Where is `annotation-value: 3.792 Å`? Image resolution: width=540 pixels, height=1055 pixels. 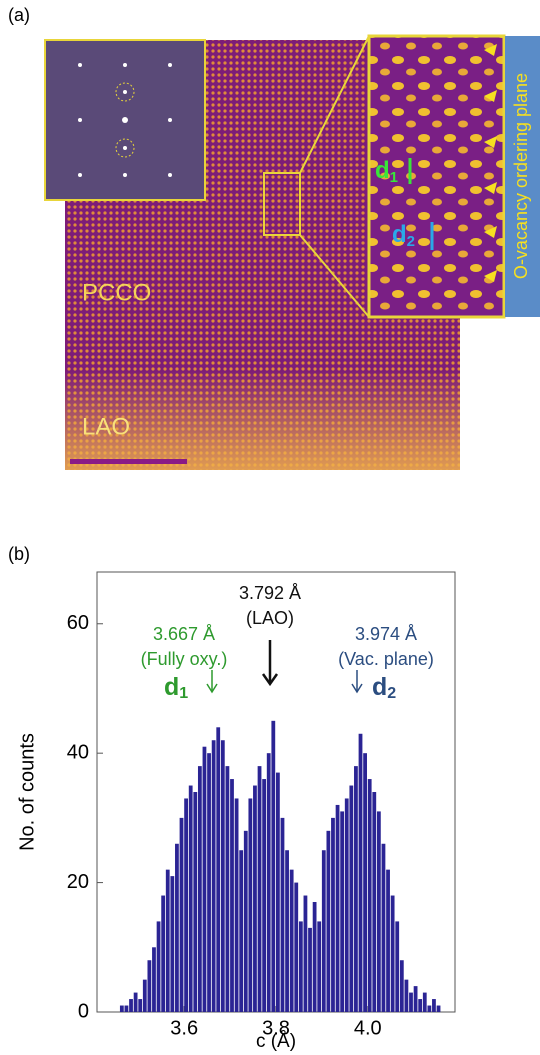 annotation-value: 3.792 Å is located at coordinates (270, 593).